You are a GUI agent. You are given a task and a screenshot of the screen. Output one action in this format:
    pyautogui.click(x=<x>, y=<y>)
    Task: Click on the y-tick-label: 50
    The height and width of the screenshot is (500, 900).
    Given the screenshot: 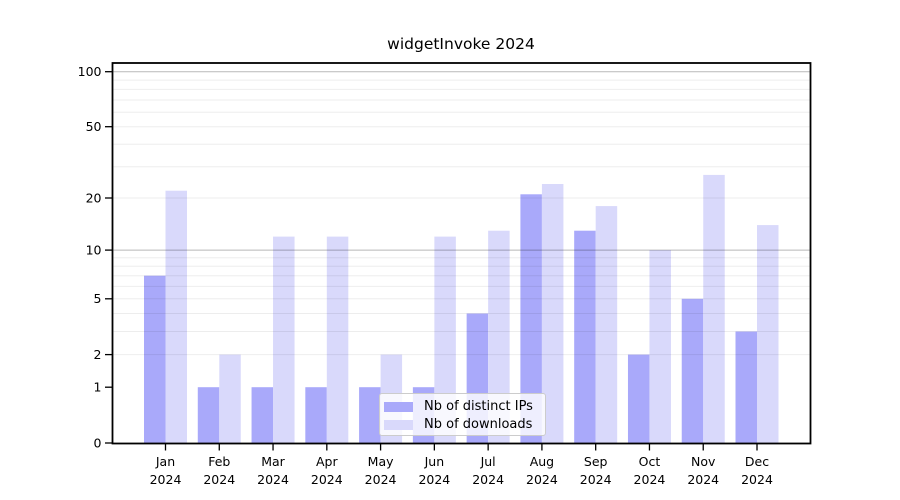 What is the action you would take?
    pyautogui.click(x=94, y=126)
    